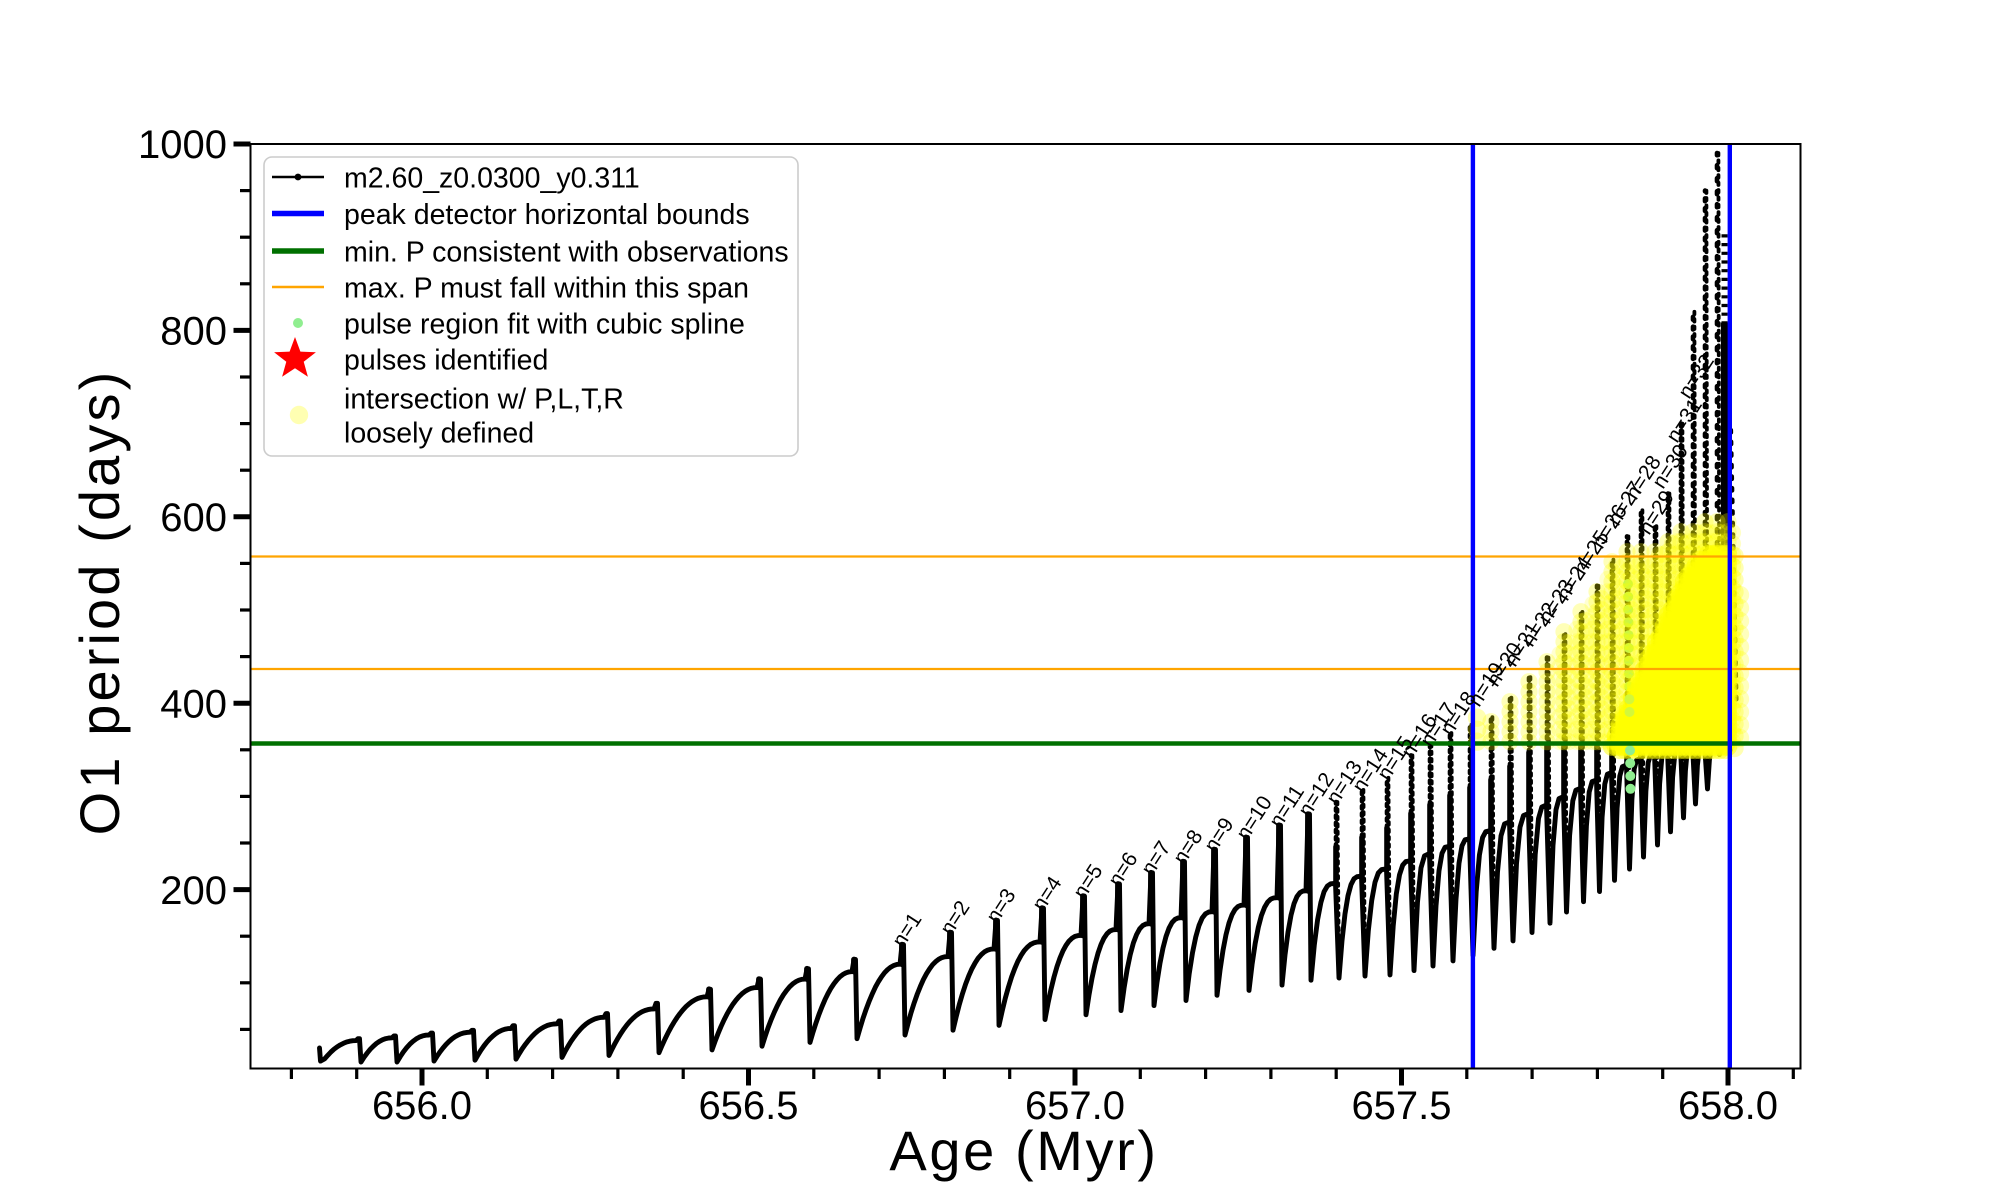 This screenshot has width=2000, height=1200. I want to click on svg-text: m2.60_z0.0300_y0.311, so click(492, 179).